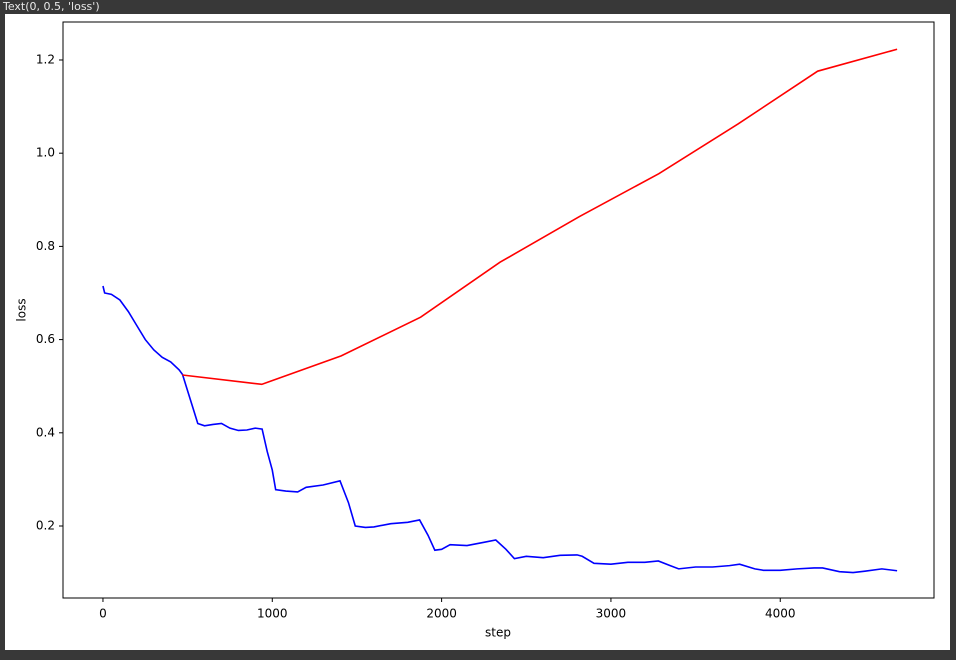  What do you see at coordinates (45, 339) in the screenshot?
I see `y-tick-label: 0.6` at bounding box center [45, 339].